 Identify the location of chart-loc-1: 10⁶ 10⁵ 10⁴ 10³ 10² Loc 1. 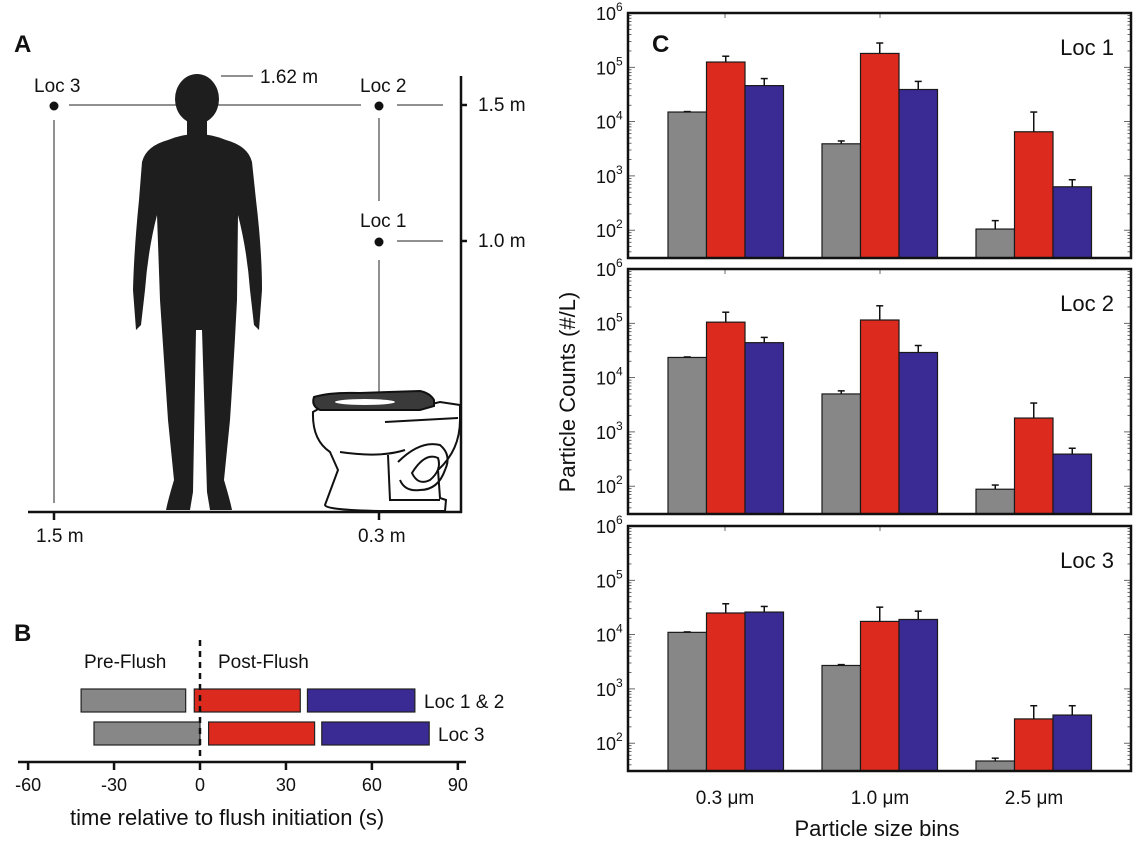
(864, 130).